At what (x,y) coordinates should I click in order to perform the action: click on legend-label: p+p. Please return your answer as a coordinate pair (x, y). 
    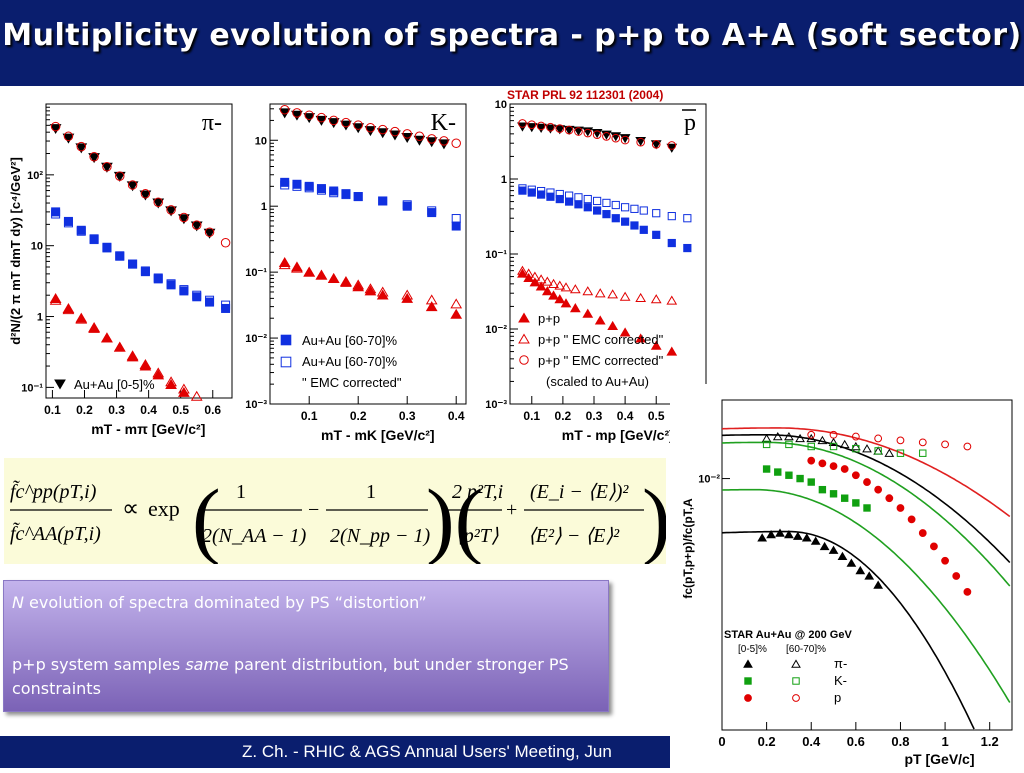
    Looking at the image, I should click on (549, 318).